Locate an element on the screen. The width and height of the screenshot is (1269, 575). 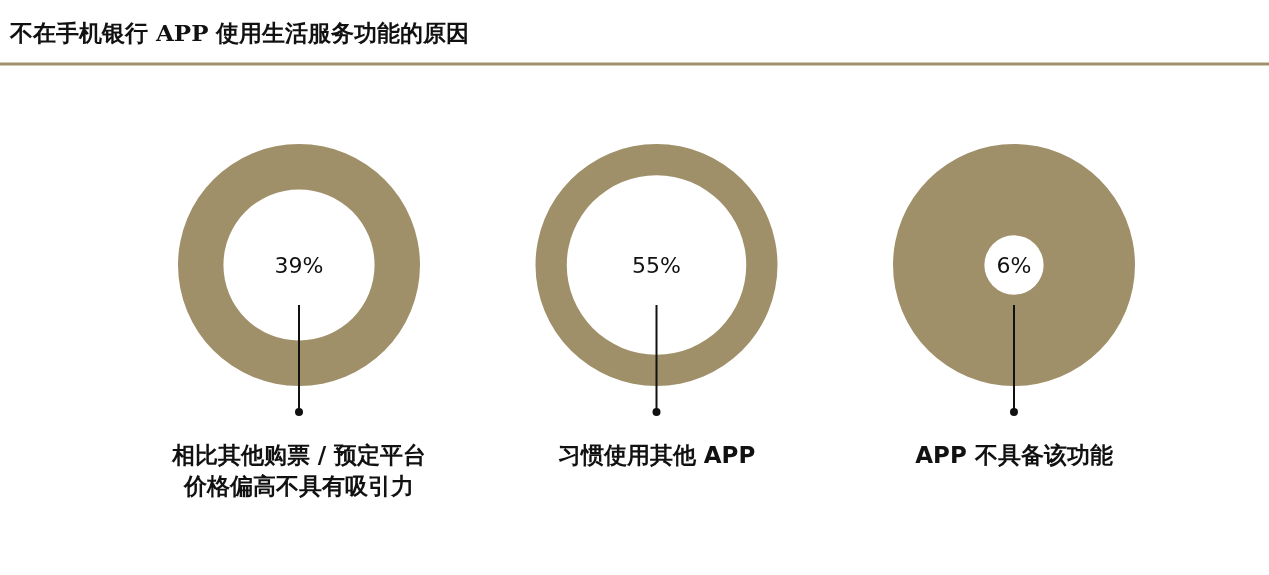
data-label: 55% is located at coordinates (656, 265).